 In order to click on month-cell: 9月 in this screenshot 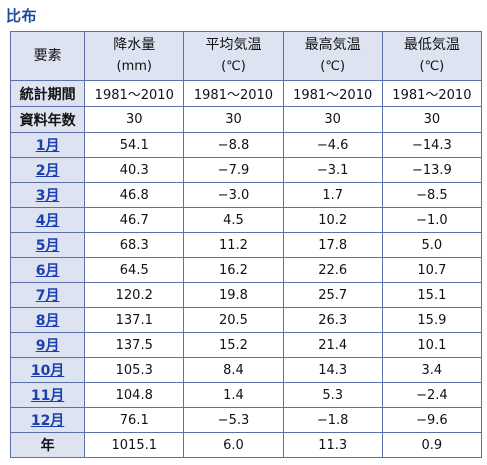, I will do `click(47, 345)`.